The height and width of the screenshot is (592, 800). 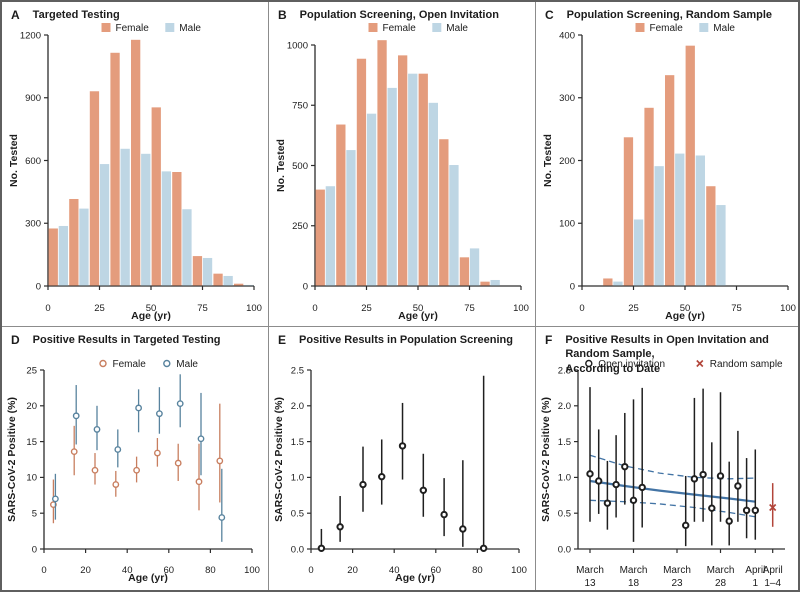 What do you see at coordinates (772, 583) in the screenshot?
I see `svg-text: 1–4` at bounding box center [772, 583].